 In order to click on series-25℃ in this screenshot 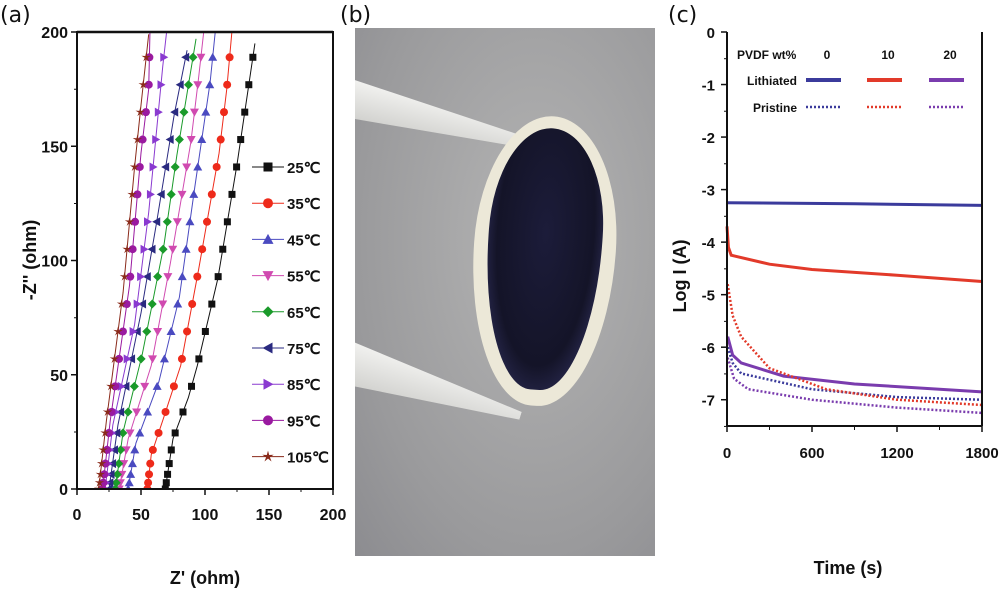, I will do `click(209, 266)`.